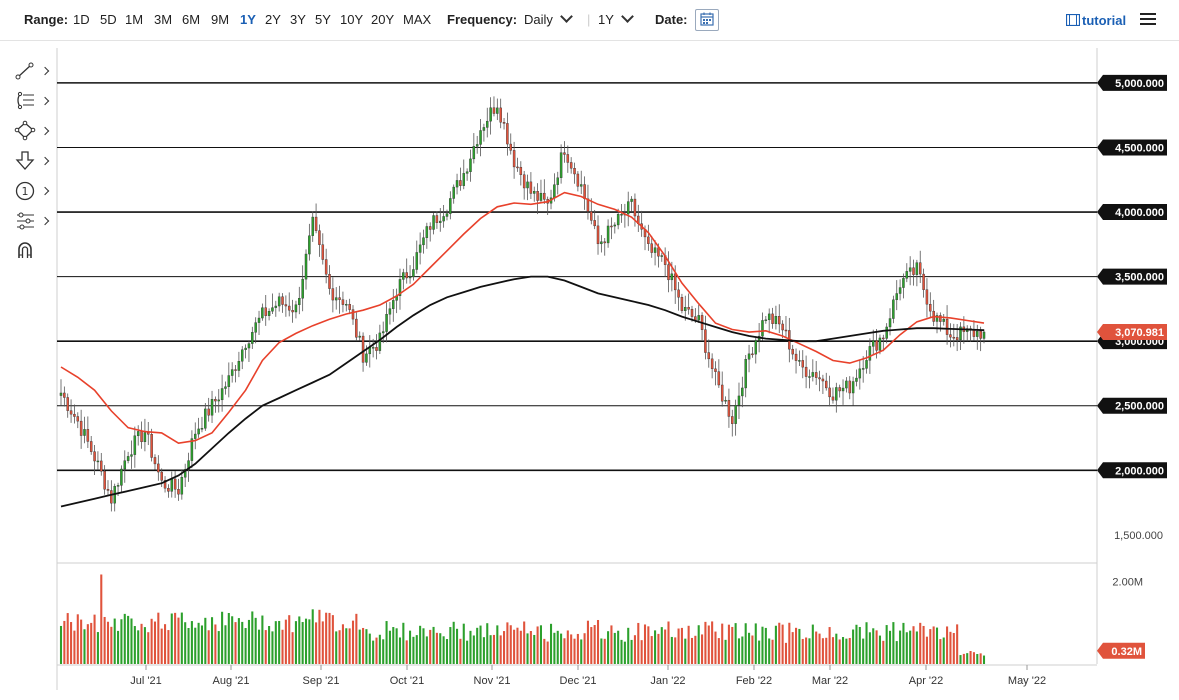  Describe the element at coordinates (145, 681) in the screenshot. I see `time-tick-label: Jul '21` at that location.